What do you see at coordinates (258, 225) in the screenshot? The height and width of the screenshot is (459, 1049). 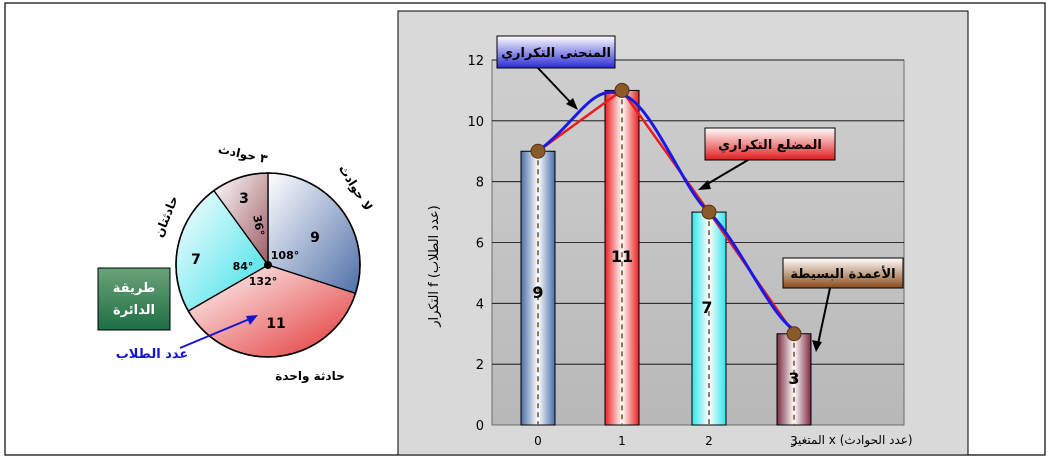 I see `pie-angle-3: 36°` at bounding box center [258, 225].